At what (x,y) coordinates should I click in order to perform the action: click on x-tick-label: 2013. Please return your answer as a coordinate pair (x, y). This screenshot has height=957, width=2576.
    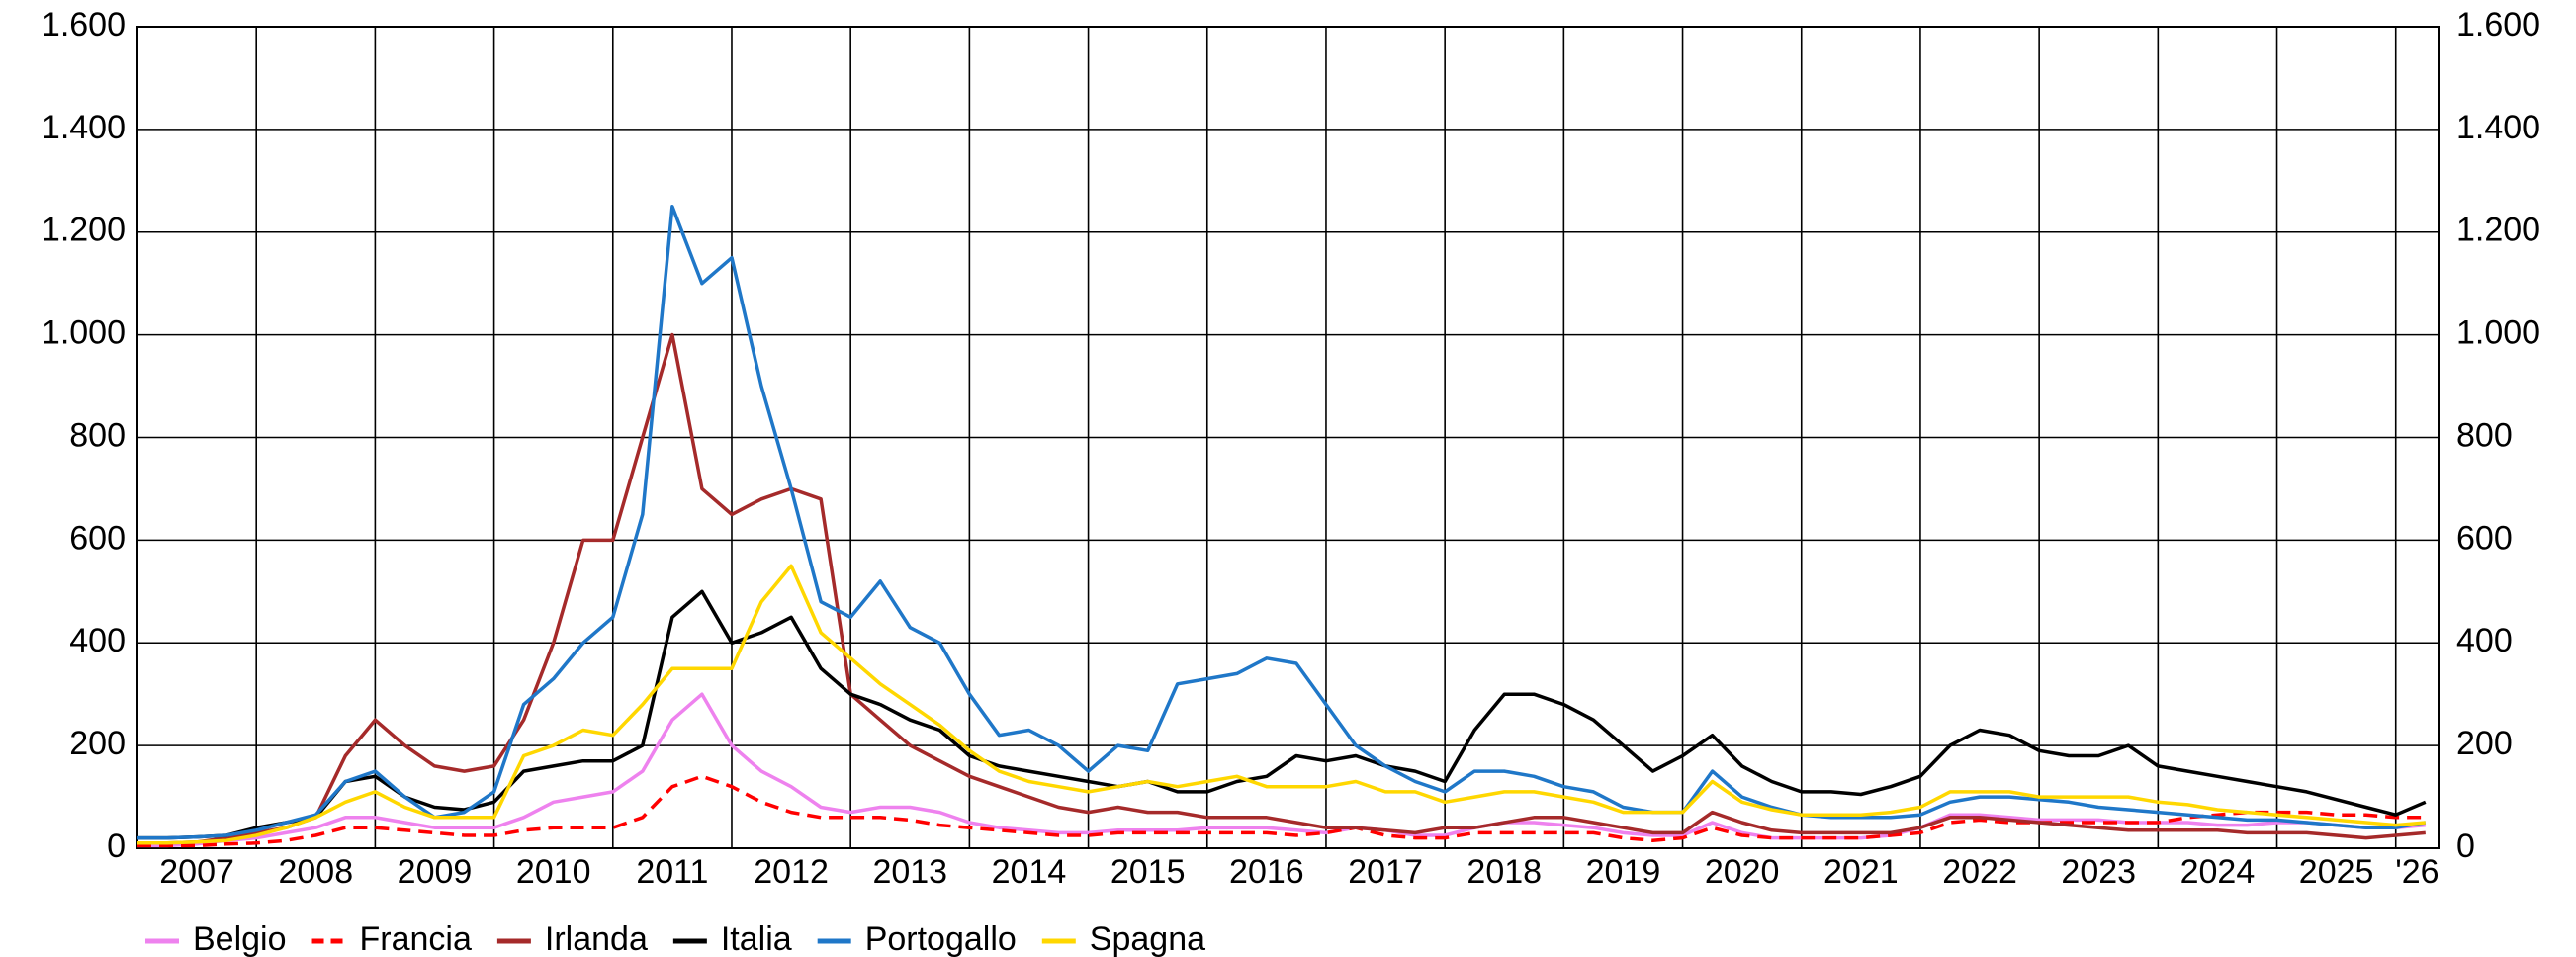
    Looking at the image, I should click on (909, 872).